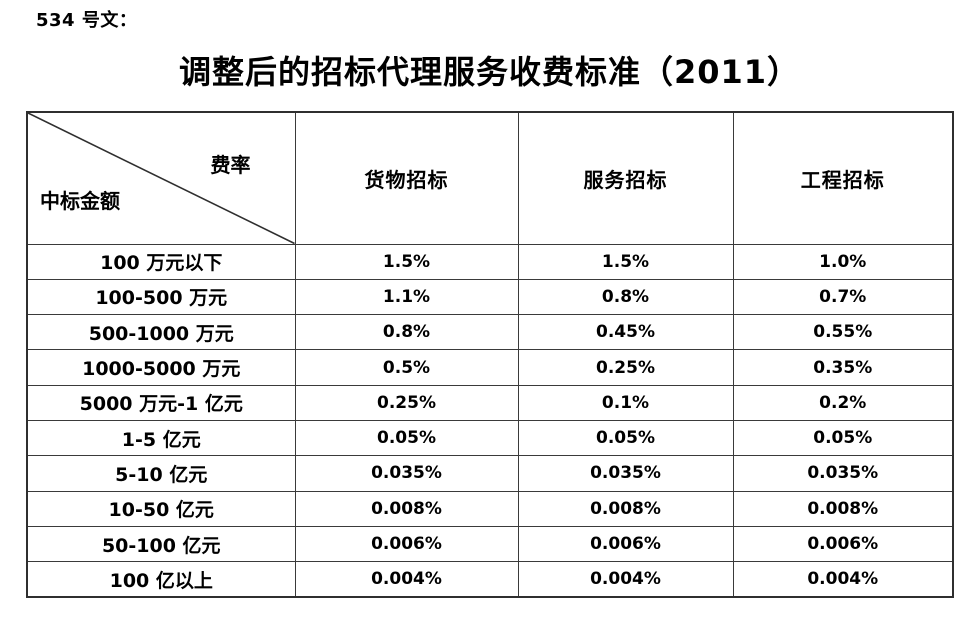 Image resolution: width=979 pixels, height=629 pixels. I want to click on fee-rate-value: 0.5%, so click(406, 367).